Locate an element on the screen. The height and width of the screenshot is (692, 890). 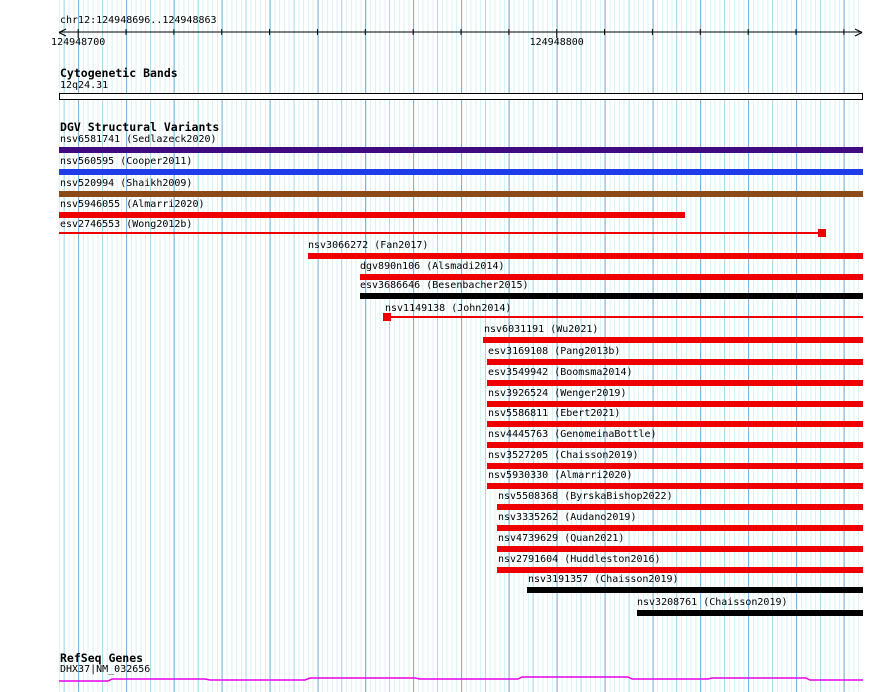
variant-label: nsv3066272 (Fan2017) is located at coordinates (368, 245).